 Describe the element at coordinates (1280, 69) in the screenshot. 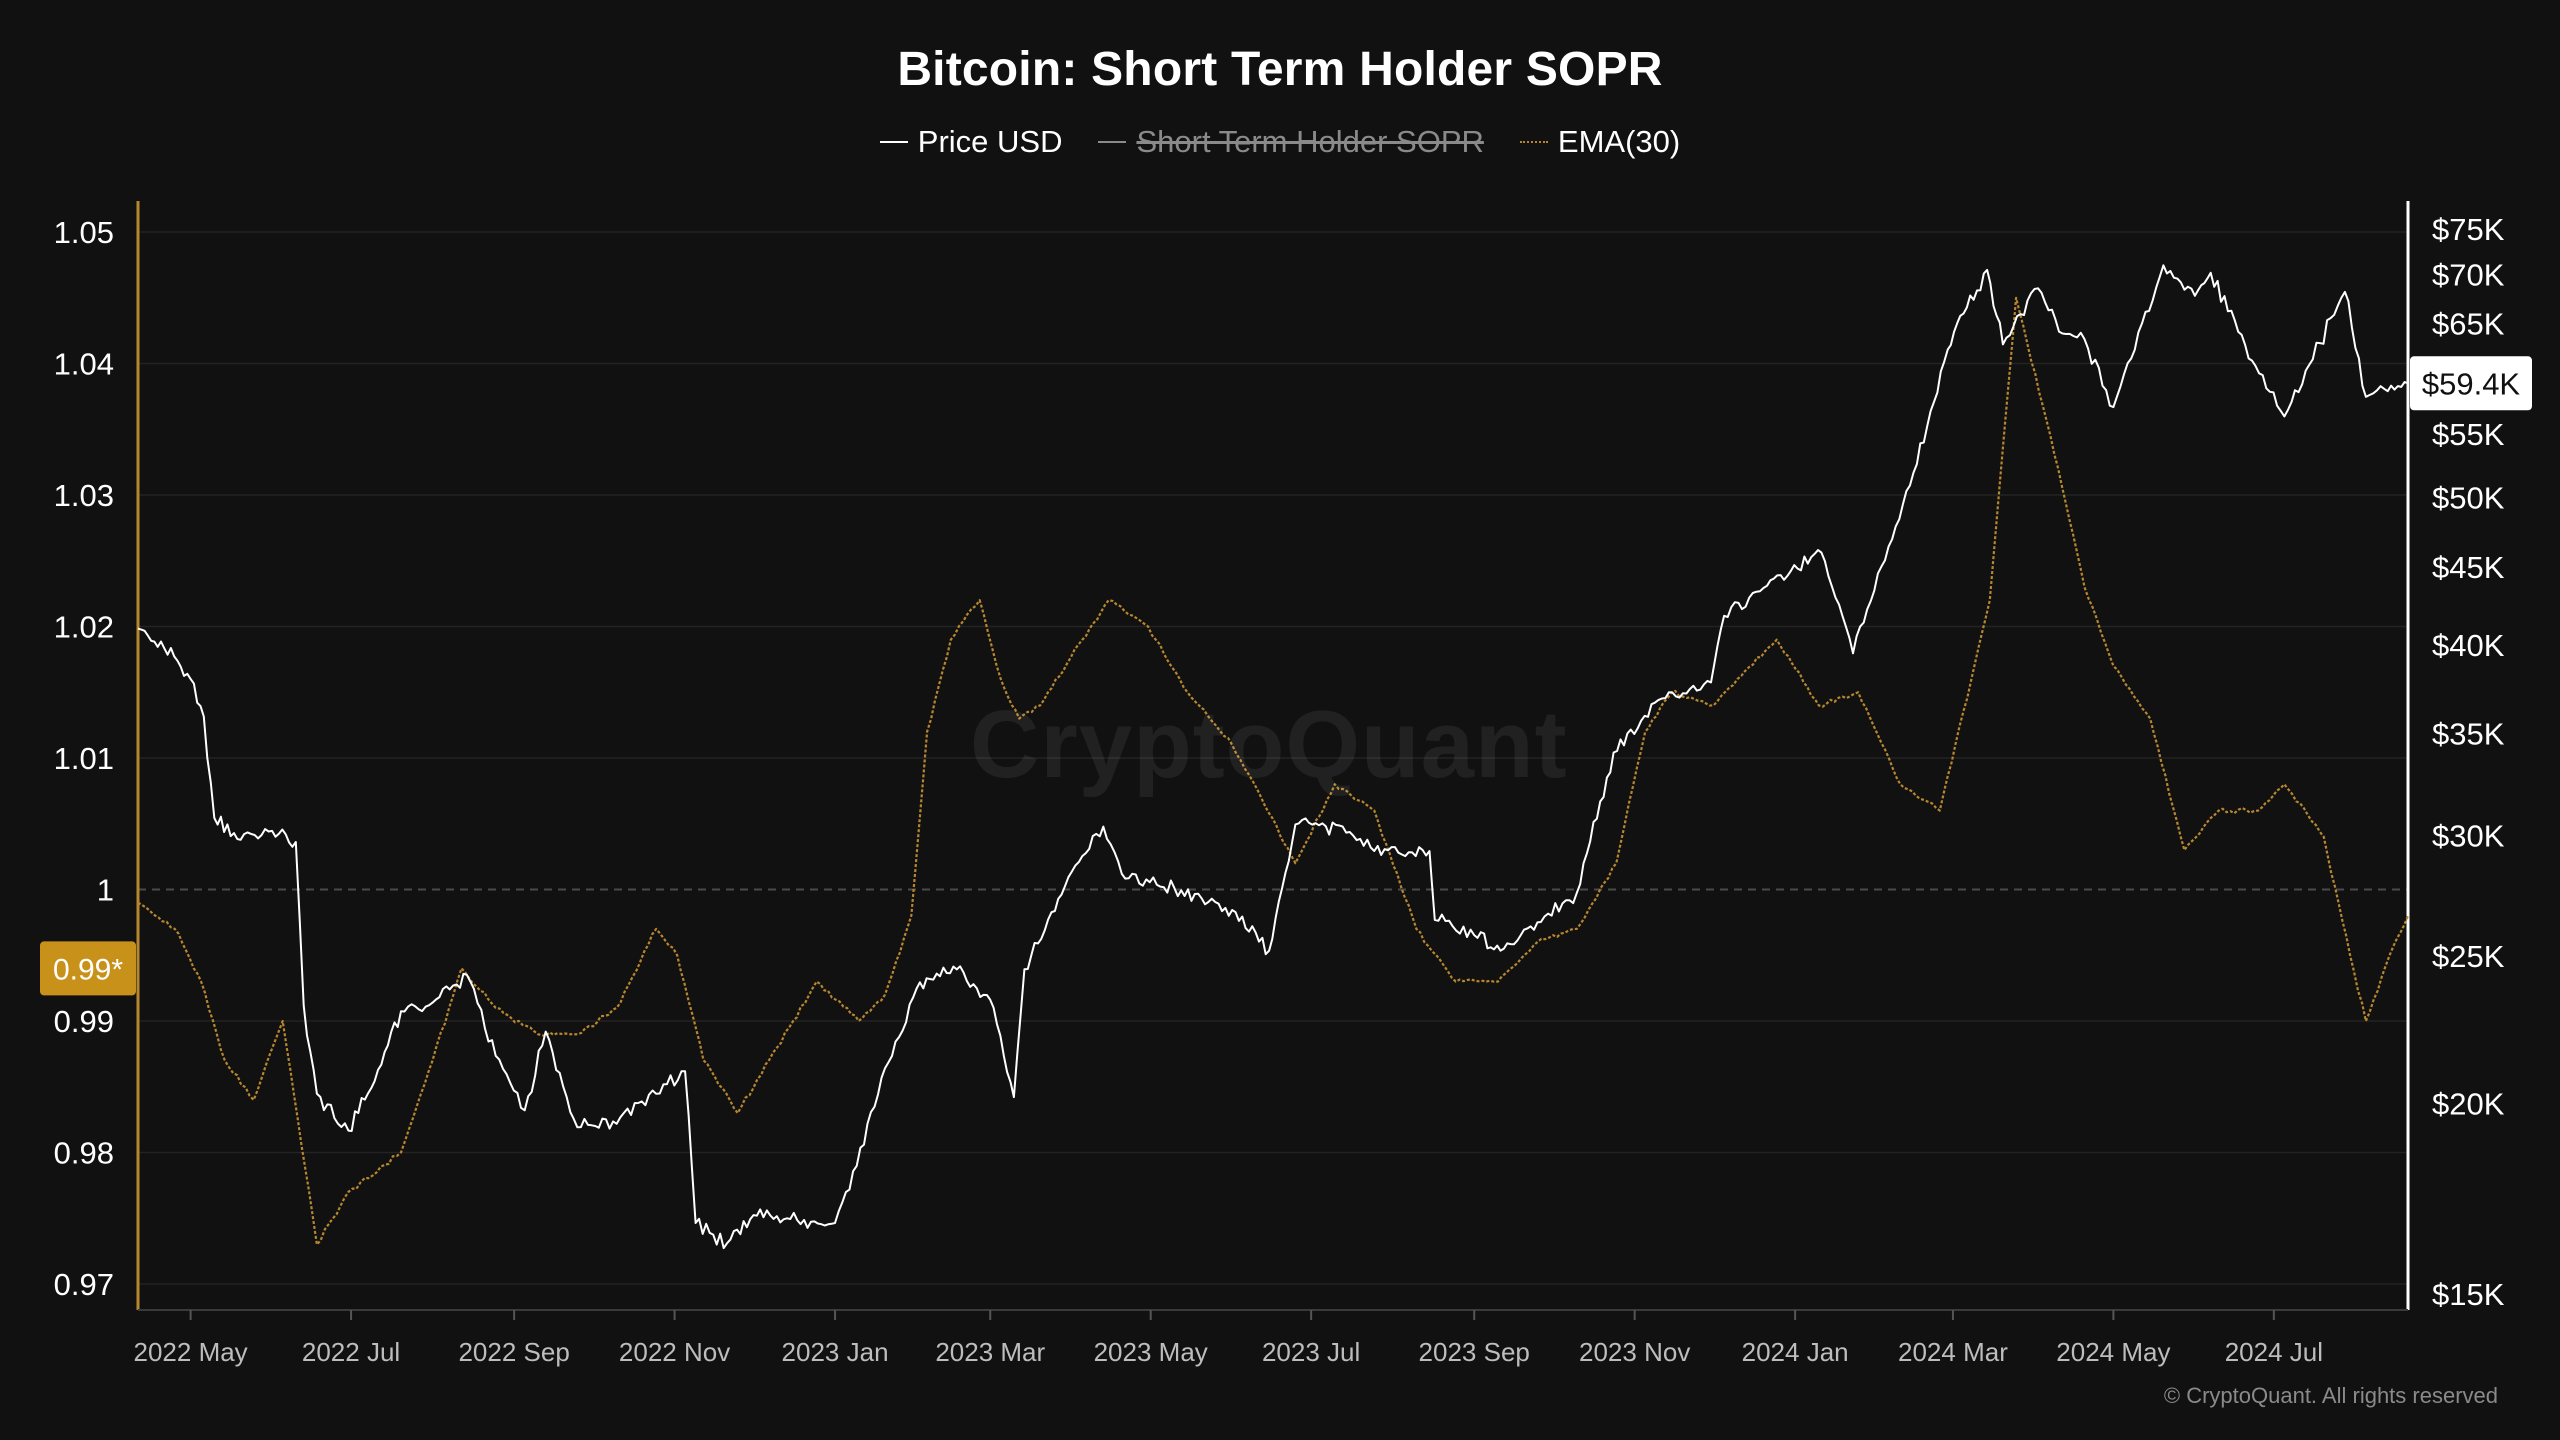

I see `chart-title: Bitcoin: Short Term Holder SOPR` at that location.